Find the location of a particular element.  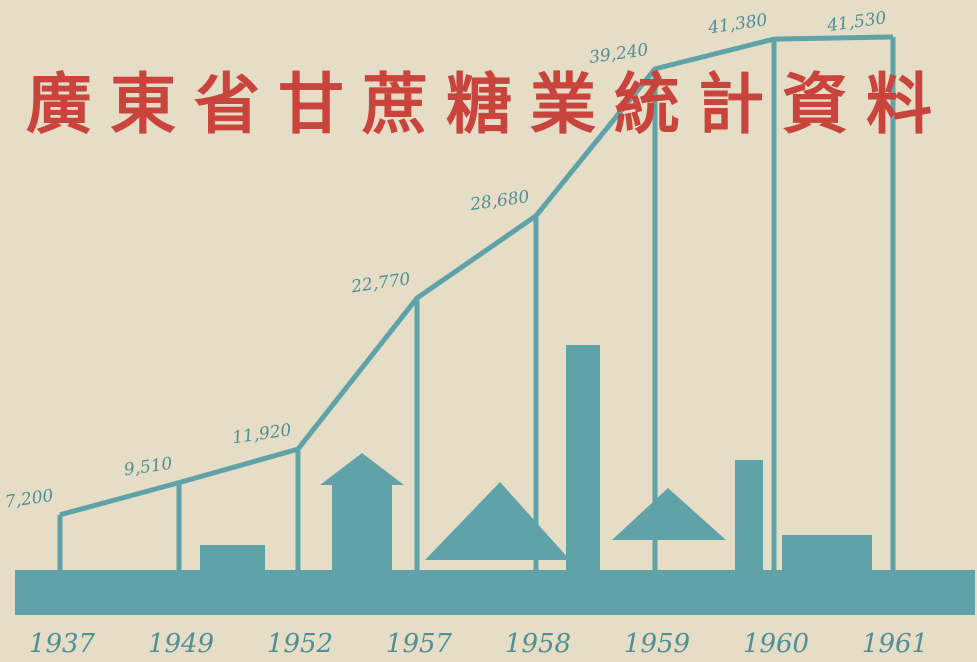

x-tick-label: 1949 is located at coordinates (181, 644).